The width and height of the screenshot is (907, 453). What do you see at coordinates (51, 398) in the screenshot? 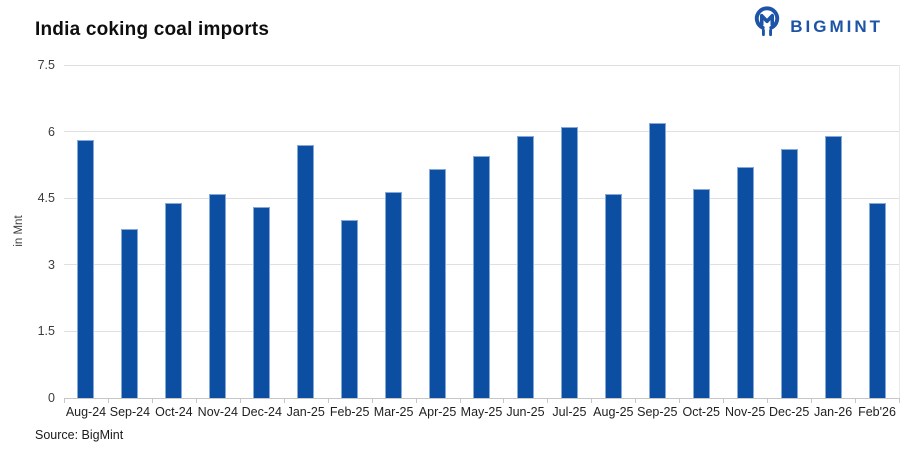
I see `y-tick-label: 0` at bounding box center [51, 398].